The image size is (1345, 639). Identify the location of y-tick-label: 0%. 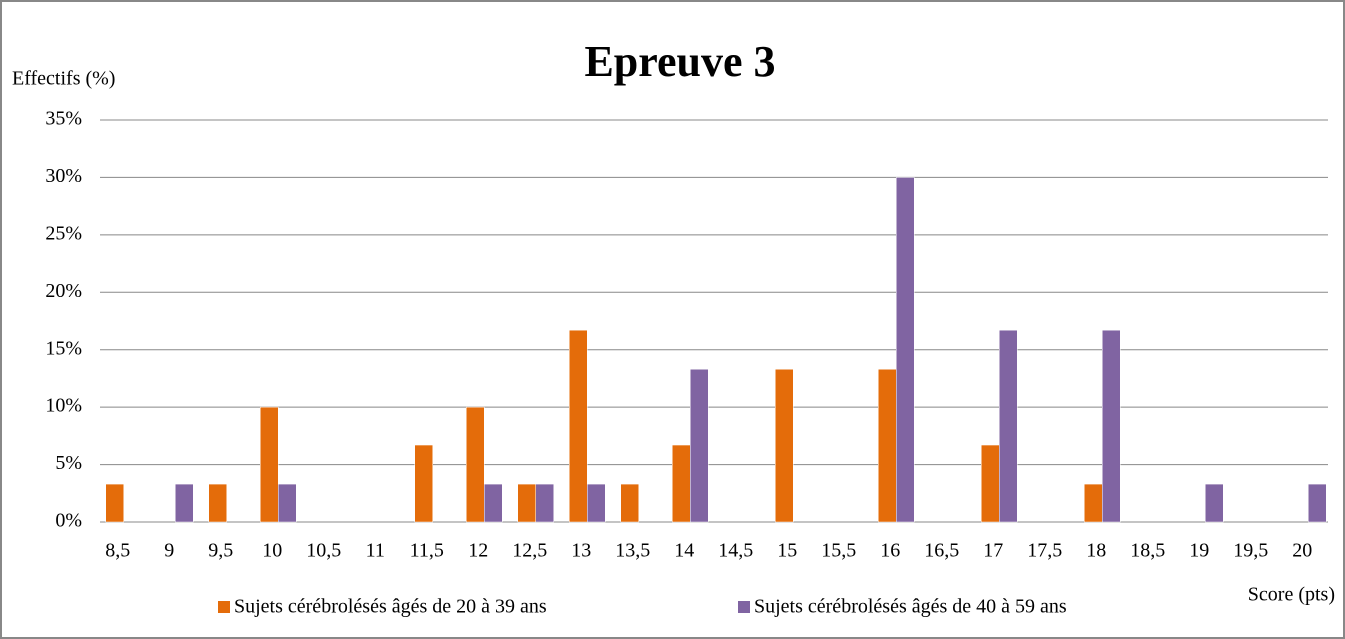
(68, 521).